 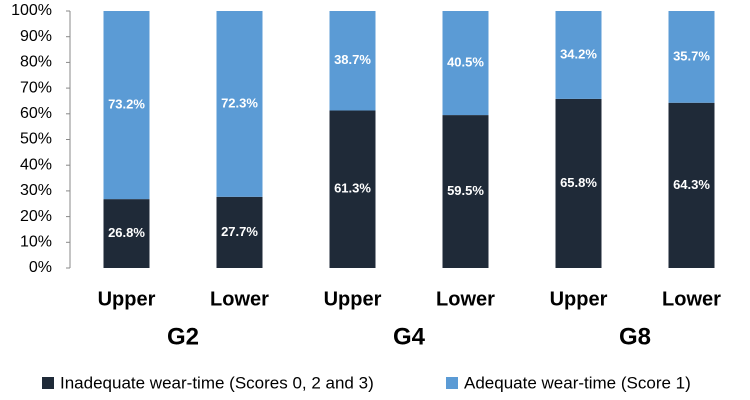 What do you see at coordinates (577, 382) in the screenshot?
I see `legend-label: Adequate wear-time (Score 1)` at bounding box center [577, 382].